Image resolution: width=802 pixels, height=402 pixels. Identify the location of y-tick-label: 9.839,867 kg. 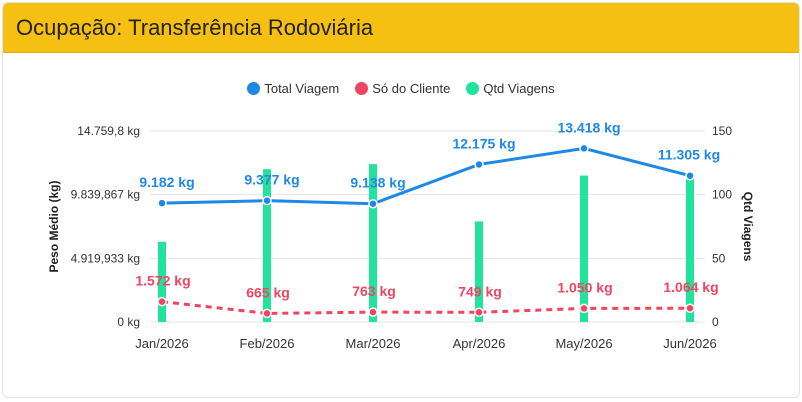
(105, 195).